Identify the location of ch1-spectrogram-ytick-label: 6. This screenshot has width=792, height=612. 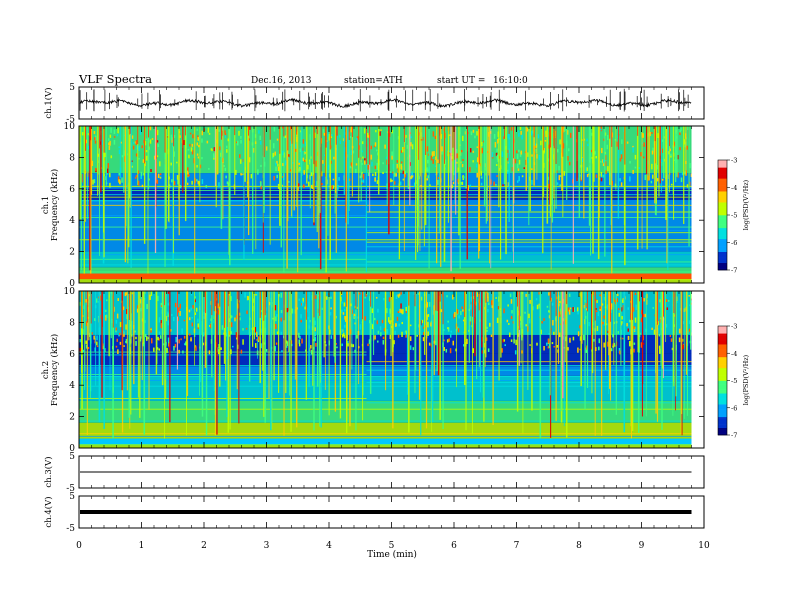
(72, 190).